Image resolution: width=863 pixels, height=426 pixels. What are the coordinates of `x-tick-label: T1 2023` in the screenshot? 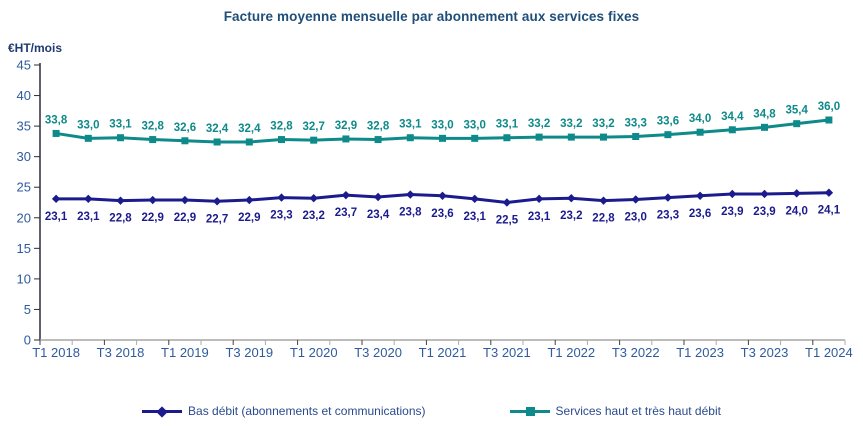 It's located at (700, 352).